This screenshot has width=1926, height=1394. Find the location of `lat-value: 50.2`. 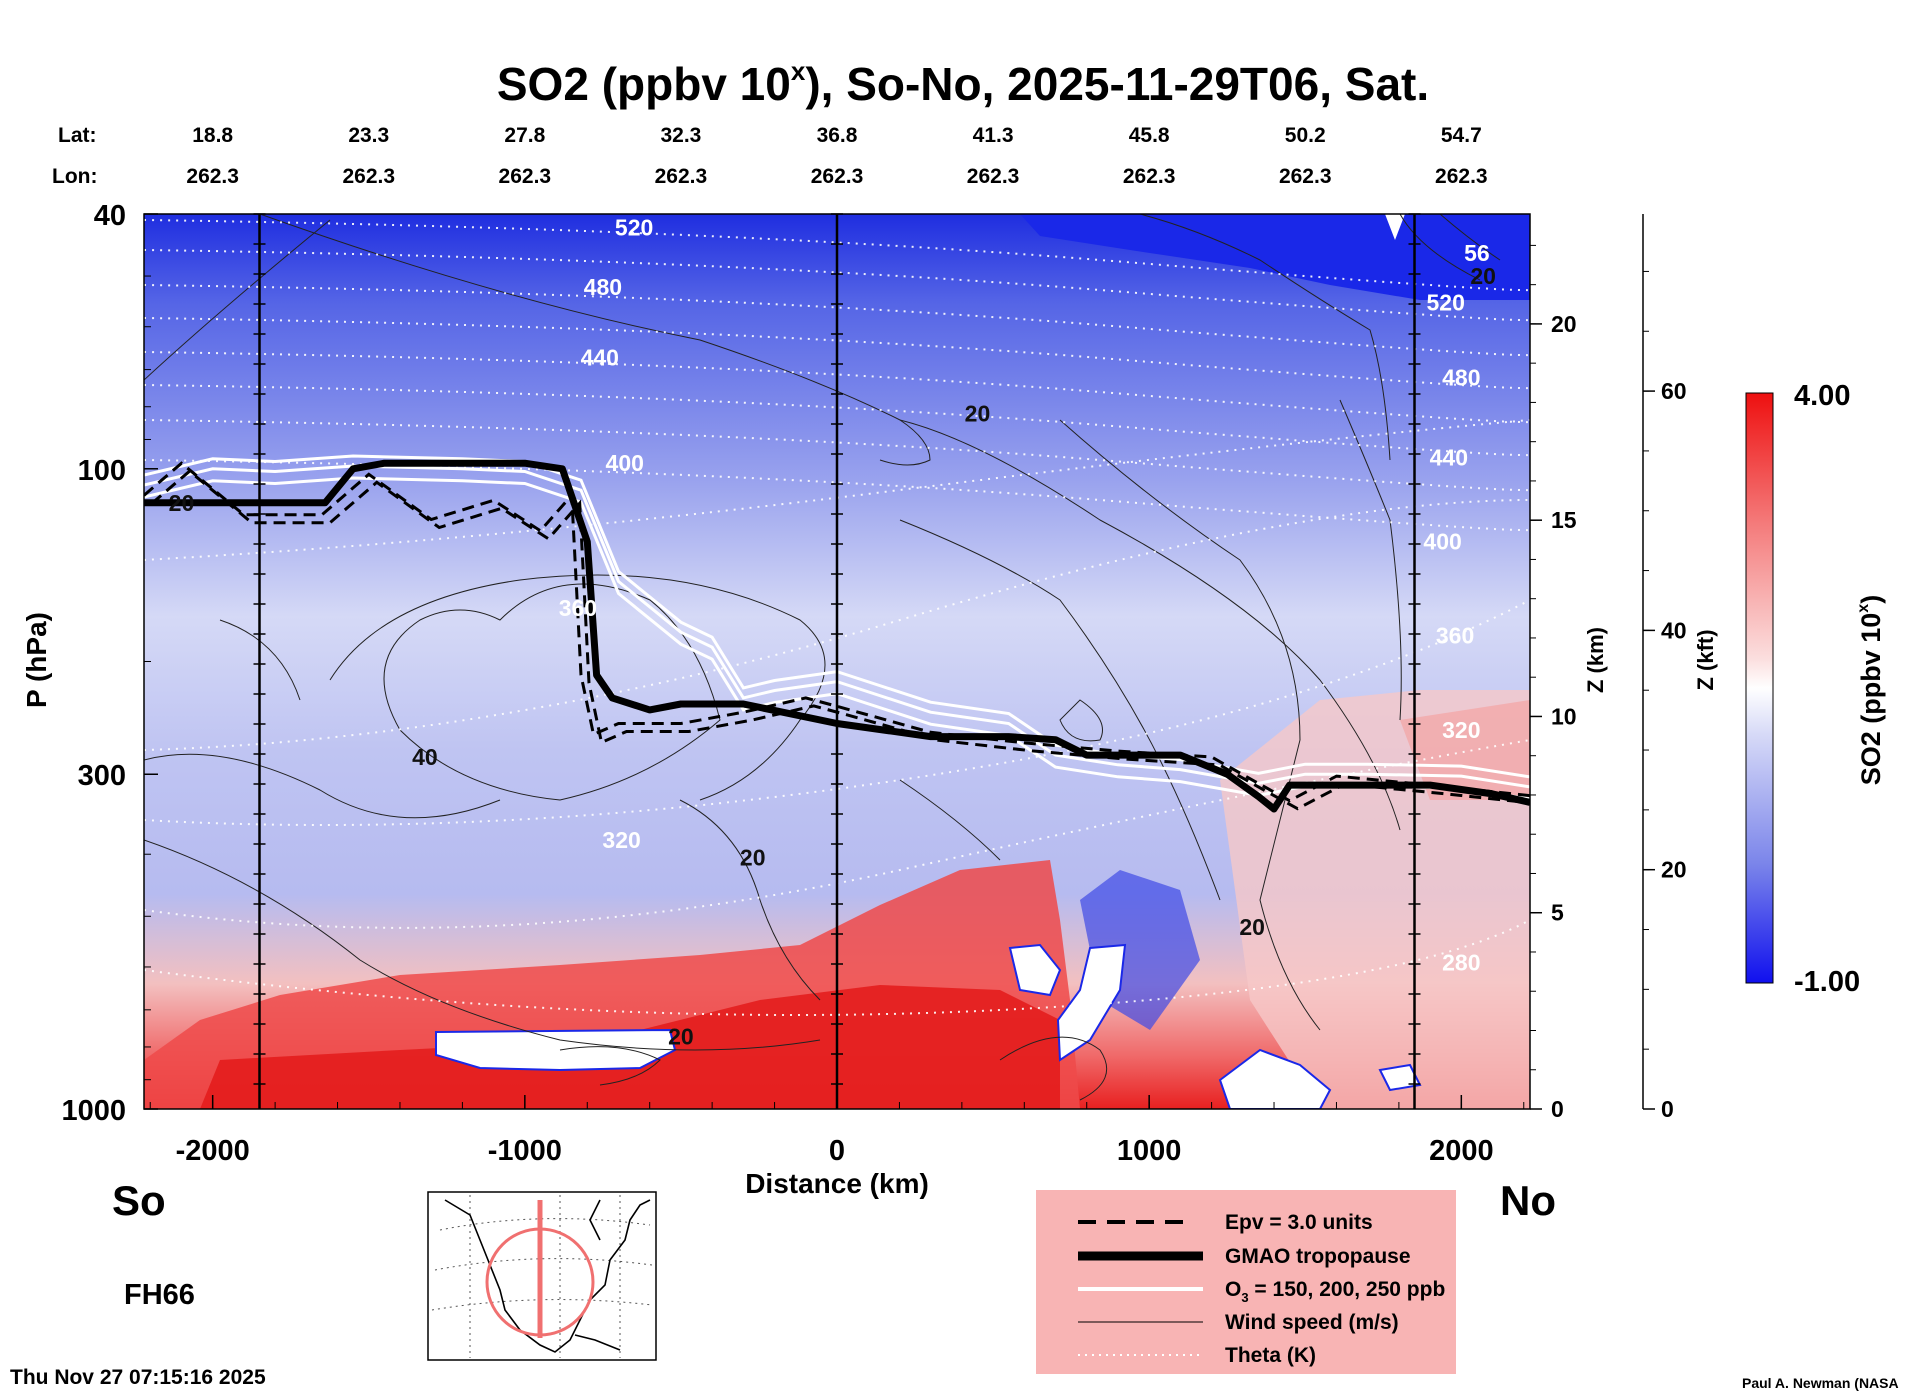

lat-value: 50.2 is located at coordinates (1305, 135).